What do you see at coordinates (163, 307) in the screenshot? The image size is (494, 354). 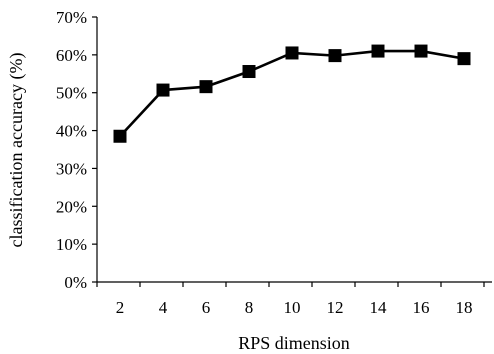 I see `x-tick-label: 4` at bounding box center [163, 307].